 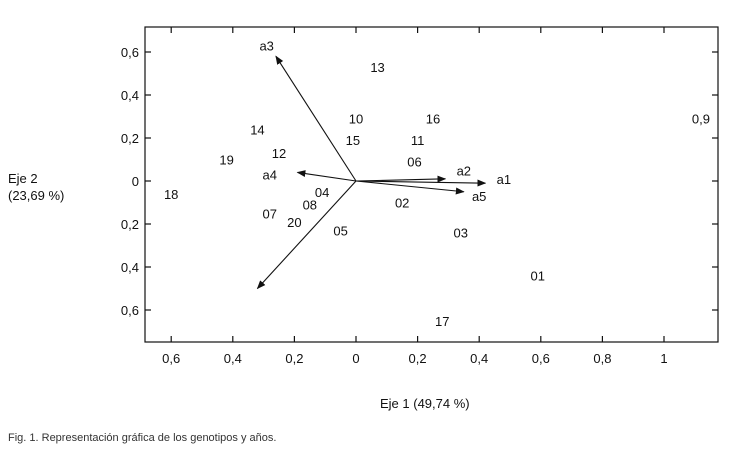 I want to click on vector-label: a2, so click(x=464, y=170).